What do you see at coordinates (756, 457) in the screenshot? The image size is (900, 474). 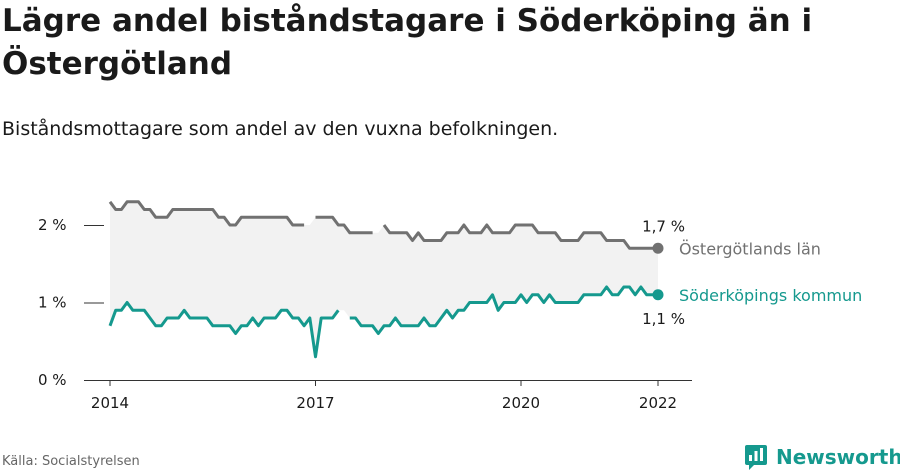 I see `newsworthy-logo-icon` at bounding box center [756, 457].